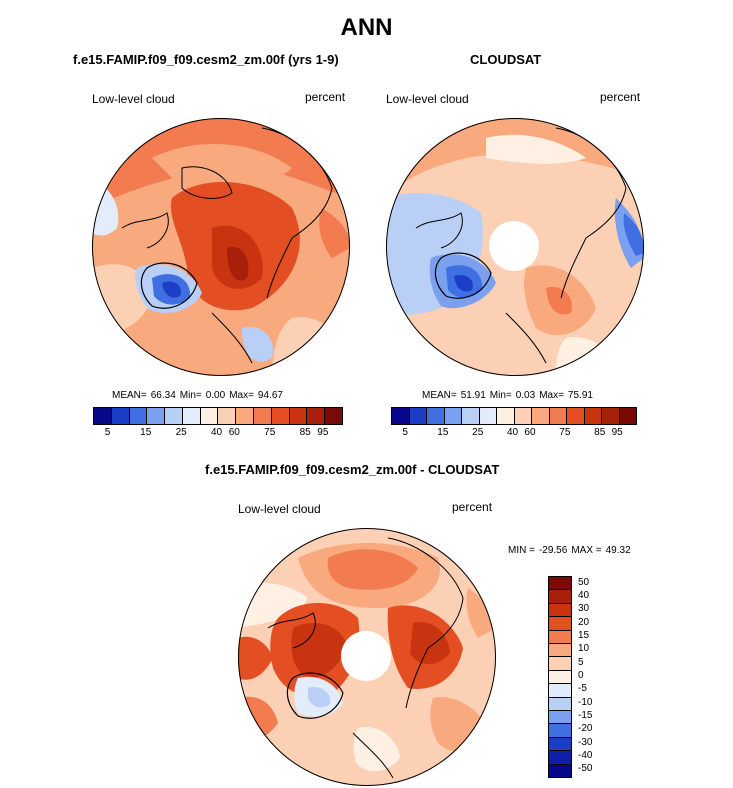 This screenshot has height=788, width=733. I want to click on panel-diff-colorbar, so click(560, 677).